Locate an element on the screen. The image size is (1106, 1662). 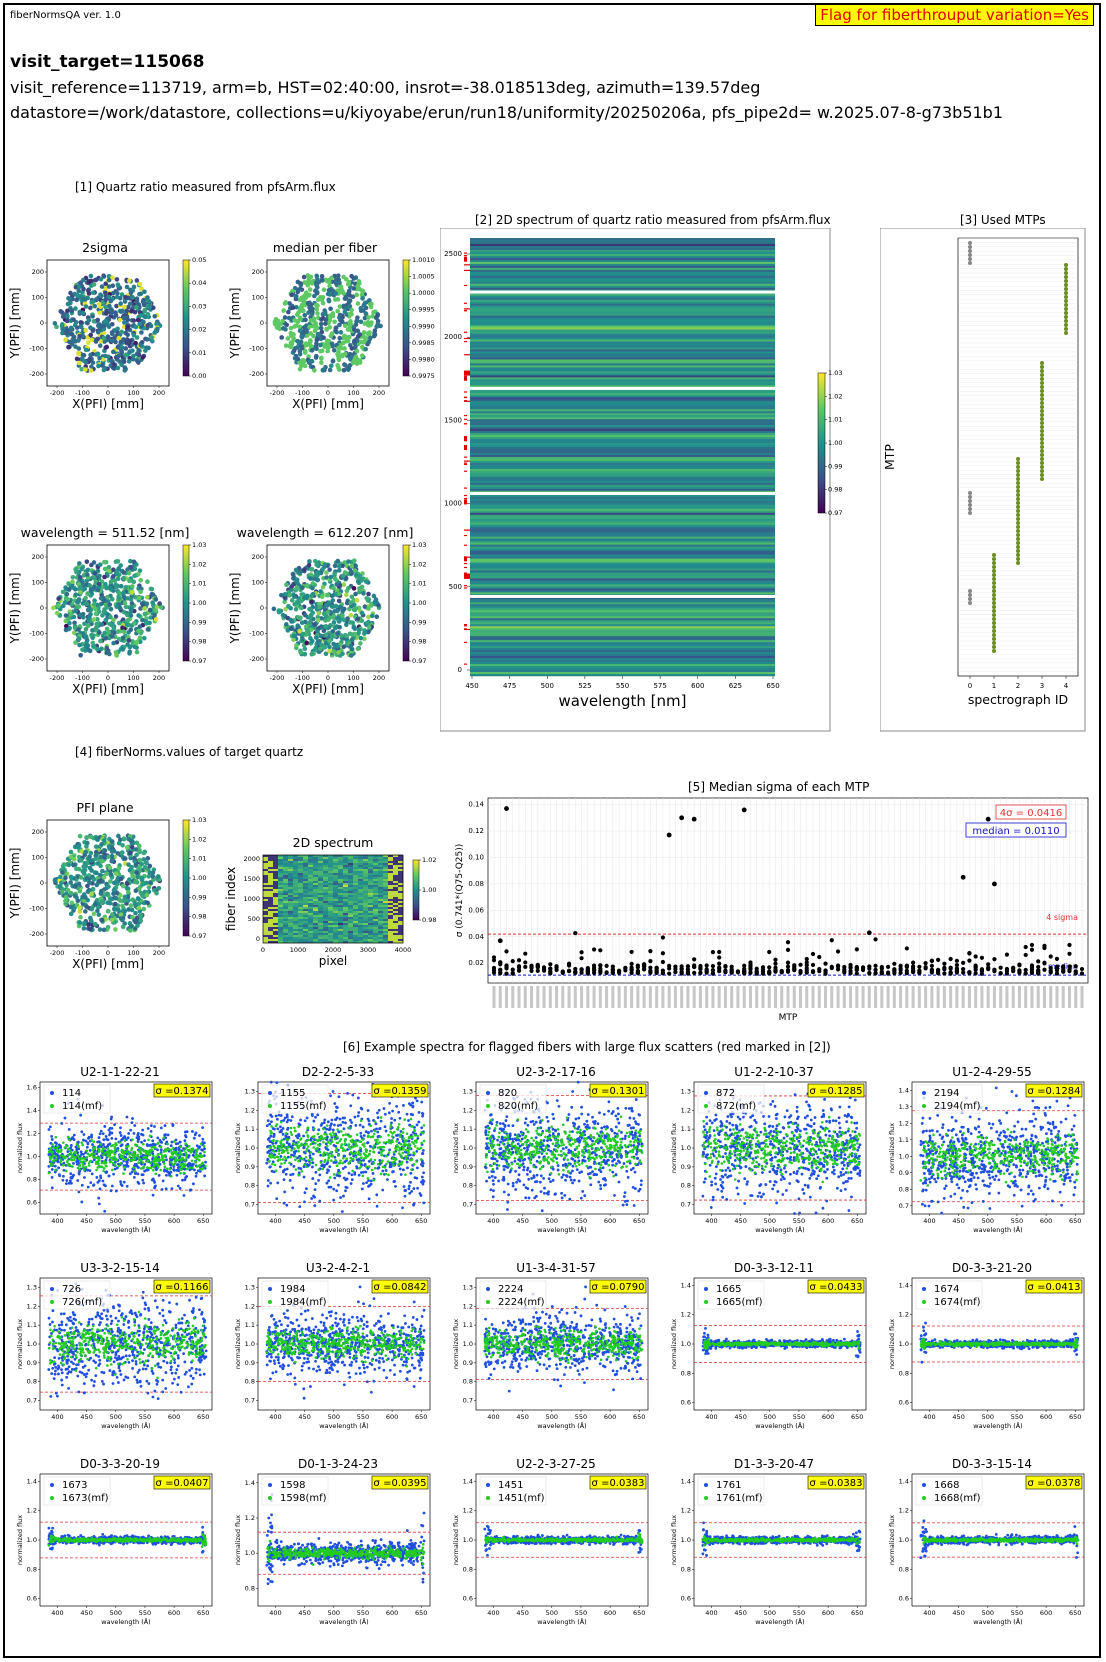
hex1-cbar-tick: 0.9990 is located at coordinates (423, 326).